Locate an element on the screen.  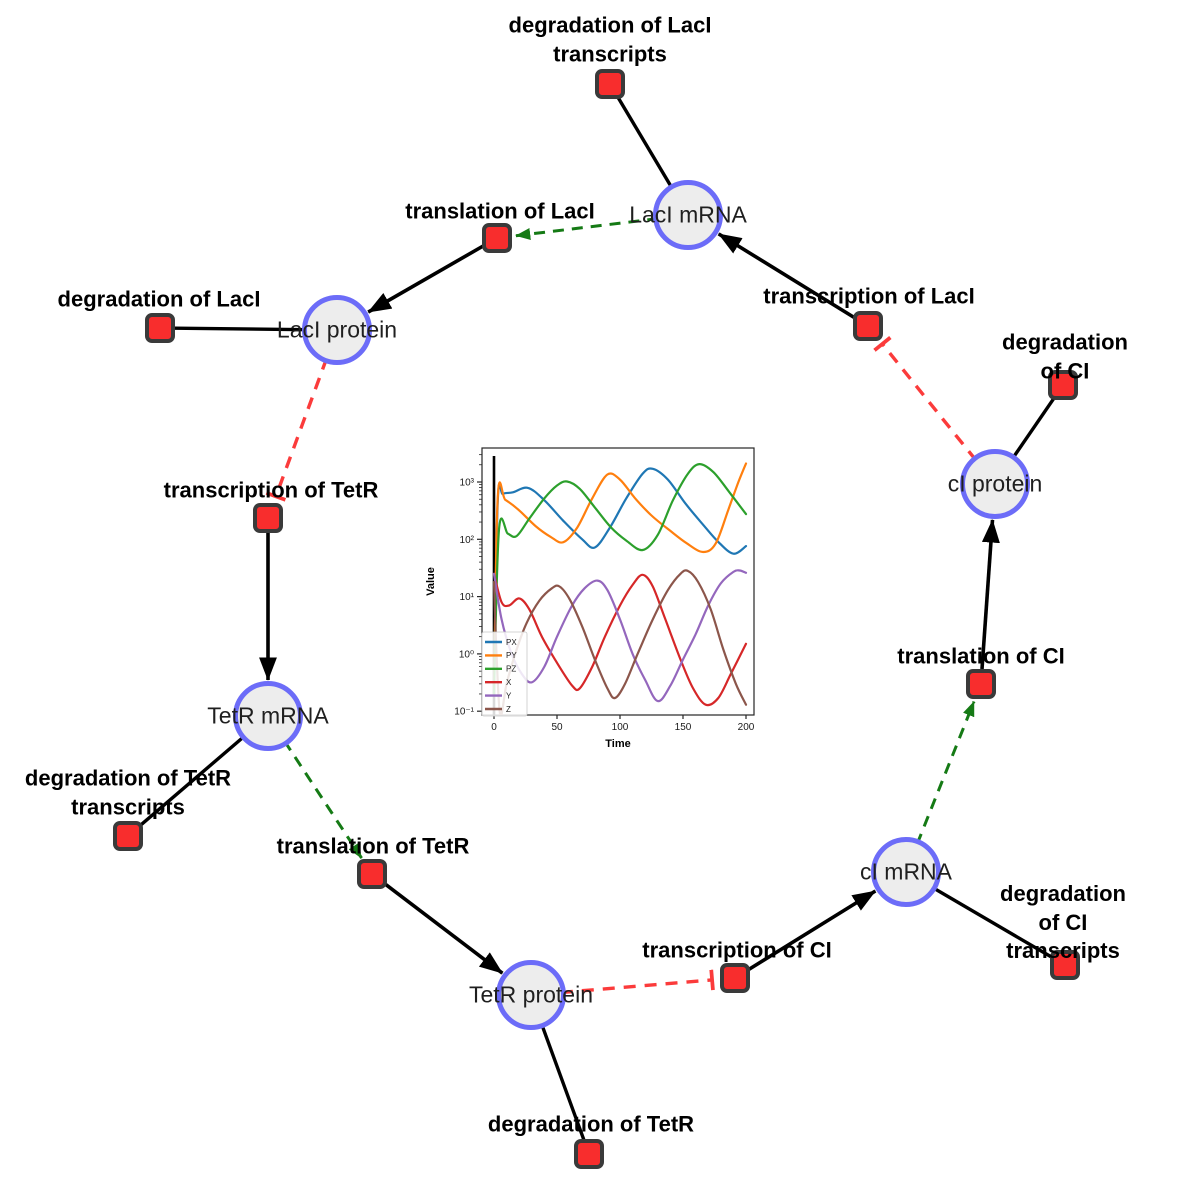
edge-consumption-laci-mrna-to-deg-laci-tx is located at coordinates (645, 143).